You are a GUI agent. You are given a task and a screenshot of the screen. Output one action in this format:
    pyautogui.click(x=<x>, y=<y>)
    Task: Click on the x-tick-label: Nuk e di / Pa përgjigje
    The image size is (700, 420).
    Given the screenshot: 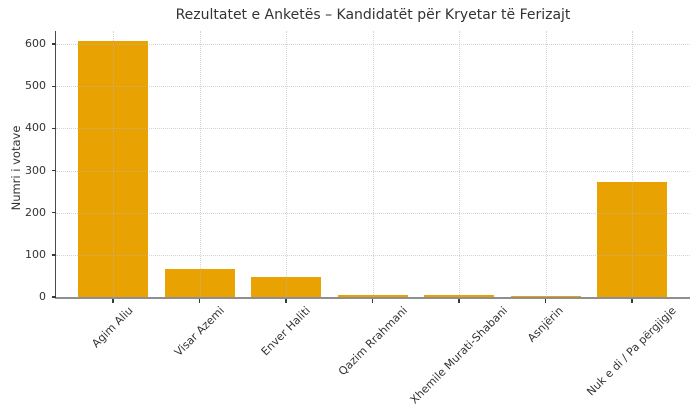 What is the action you would take?
    pyautogui.click(x=632, y=351)
    